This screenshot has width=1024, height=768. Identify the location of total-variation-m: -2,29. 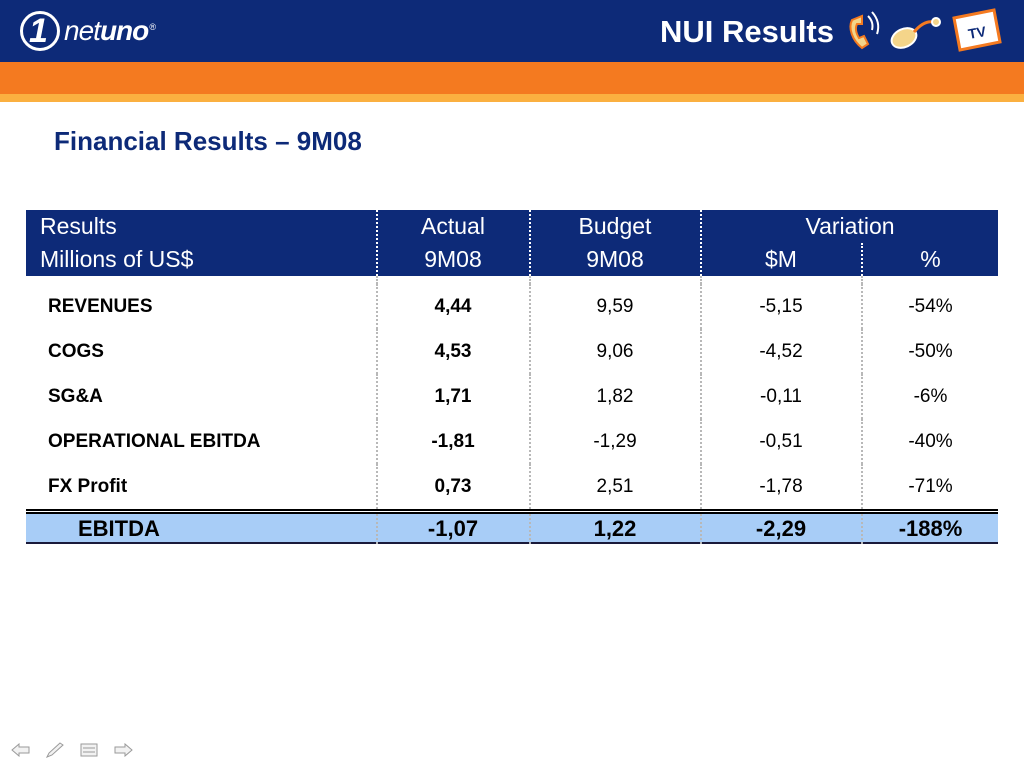
(781, 528).